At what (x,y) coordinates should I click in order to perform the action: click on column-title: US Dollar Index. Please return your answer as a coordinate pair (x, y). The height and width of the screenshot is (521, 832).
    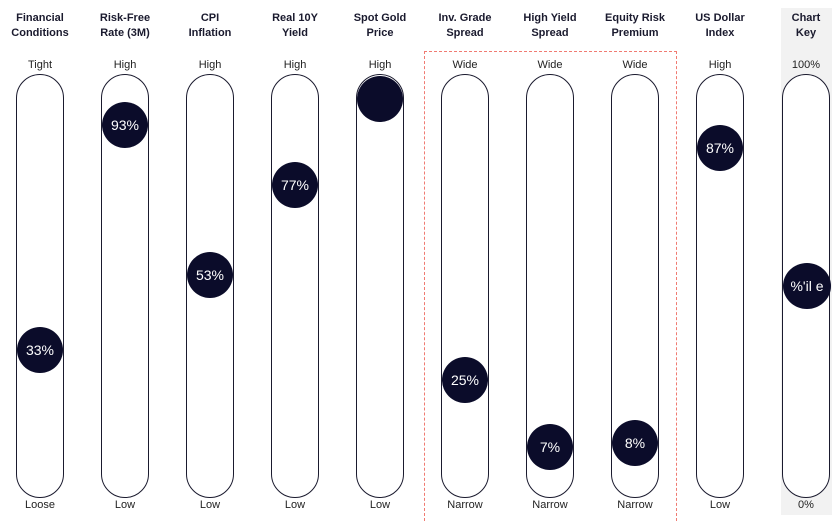
    Looking at the image, I should click on (720, 26).